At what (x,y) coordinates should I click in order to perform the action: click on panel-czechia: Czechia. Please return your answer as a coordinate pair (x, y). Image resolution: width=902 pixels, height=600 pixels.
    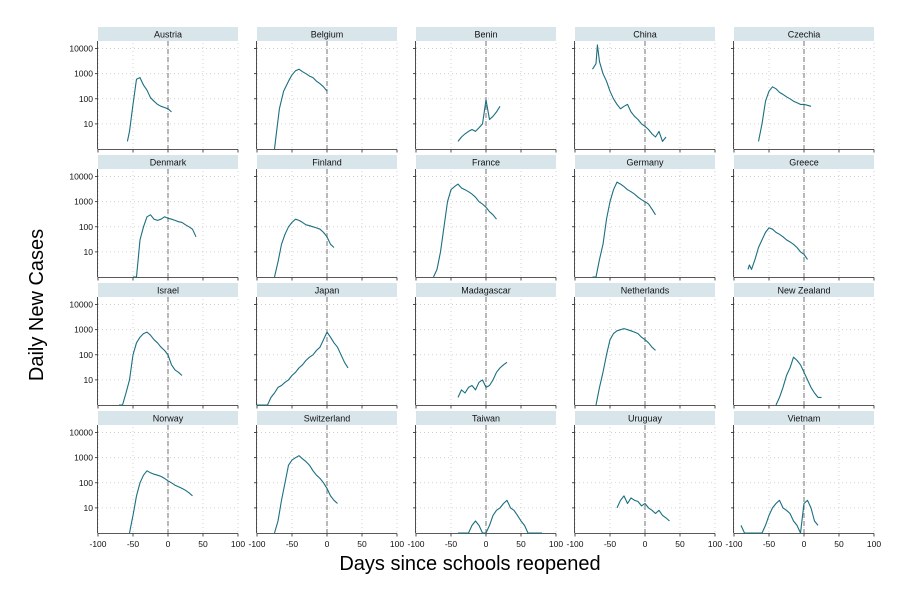
    Looking at the image, I should click on (803, 90).